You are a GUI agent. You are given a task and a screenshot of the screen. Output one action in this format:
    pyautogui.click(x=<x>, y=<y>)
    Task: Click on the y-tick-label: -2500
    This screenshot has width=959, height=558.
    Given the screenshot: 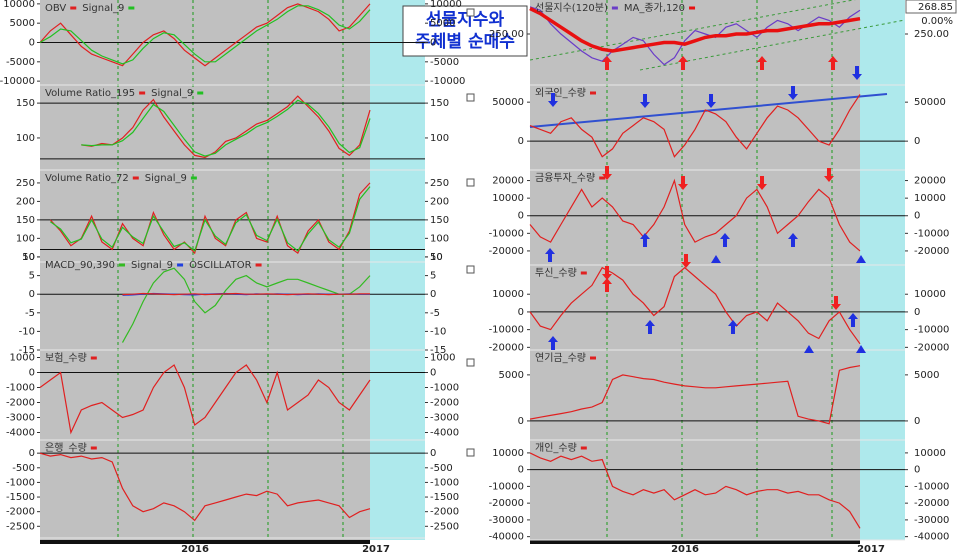 What is the action you would take?
    pyautogui.click(x=20, y=526)
    